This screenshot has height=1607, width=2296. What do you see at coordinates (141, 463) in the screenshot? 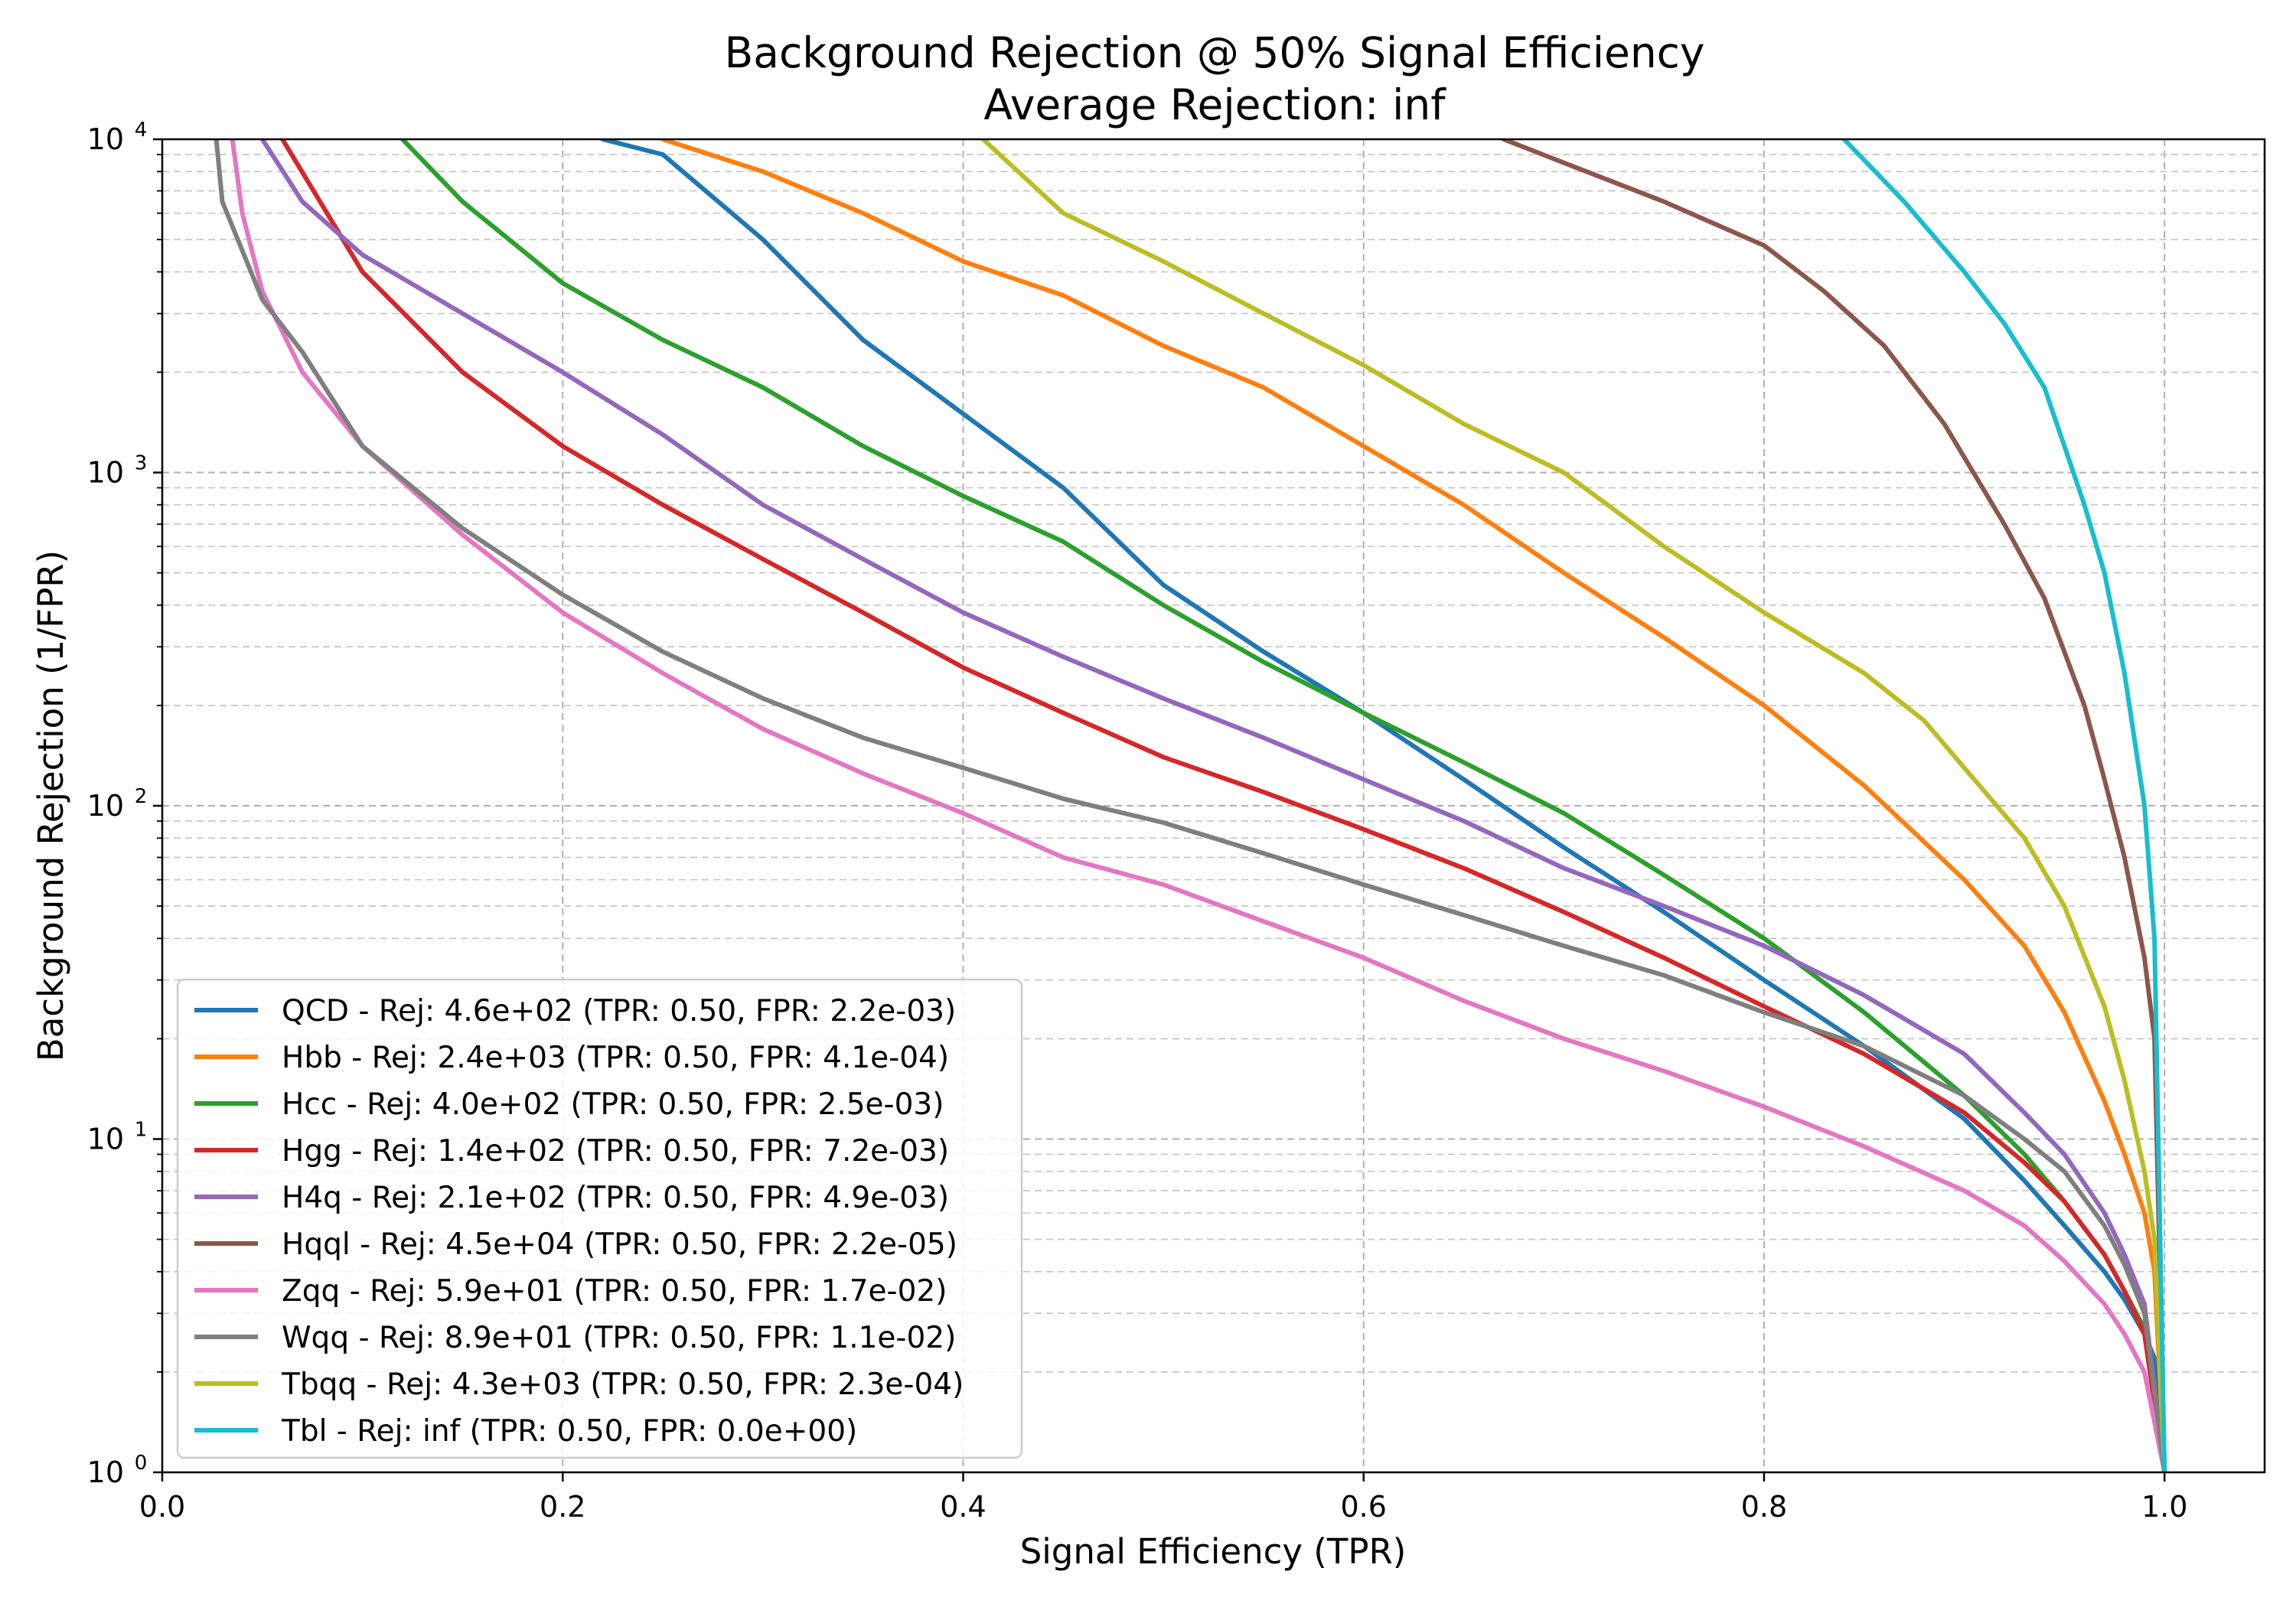
I see `y-tick-exponent: 3` at bounding box center [141, 463].